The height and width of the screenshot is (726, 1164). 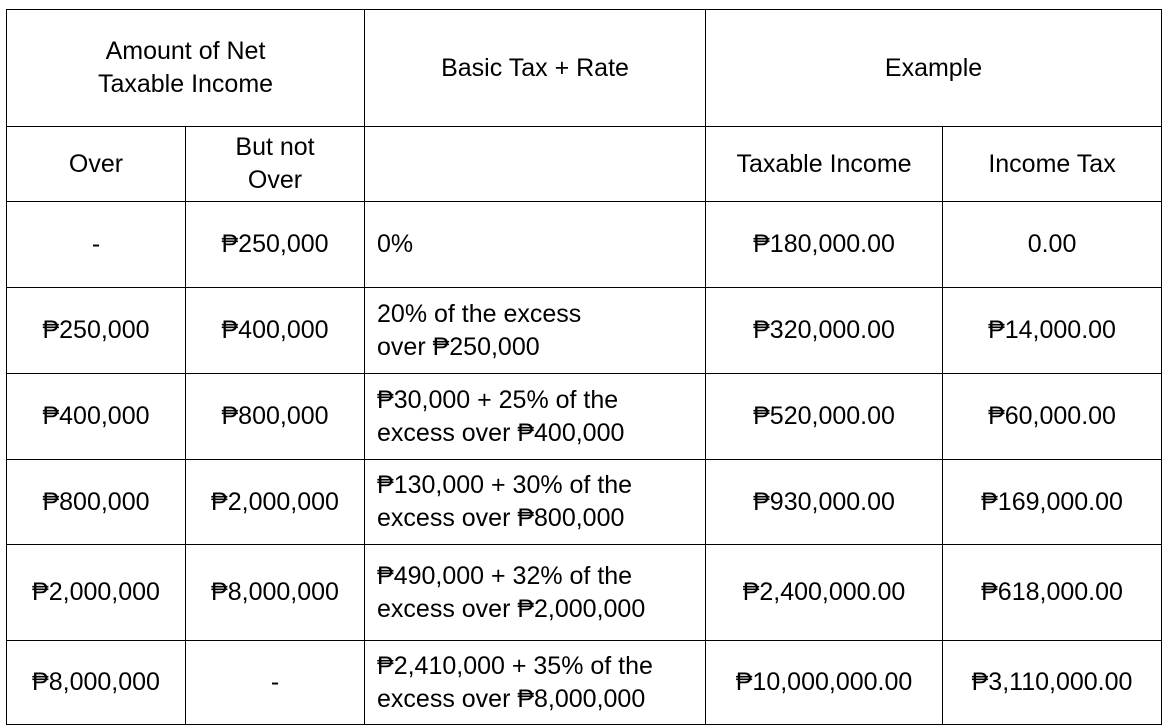 What do you see at coordinates (275, 180) in the screenshot?
I see `header-but-not-over-line-2: Over` at bounding box center [275, 180].